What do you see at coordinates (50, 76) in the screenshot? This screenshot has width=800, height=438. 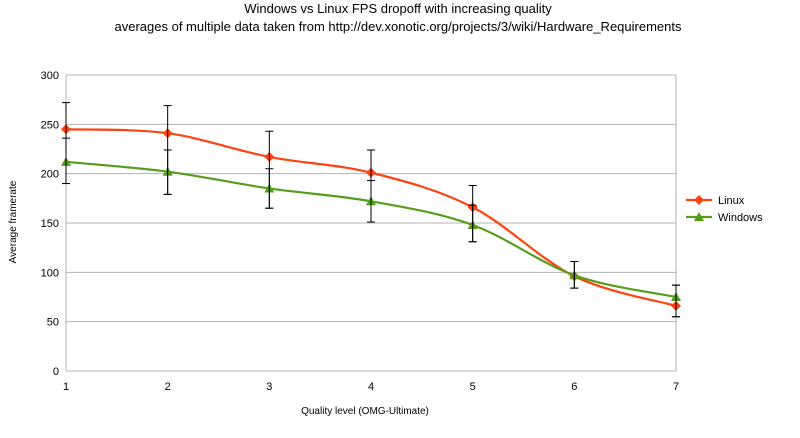 I see `y-tick-label: 300` at bounding box center [50, 76].